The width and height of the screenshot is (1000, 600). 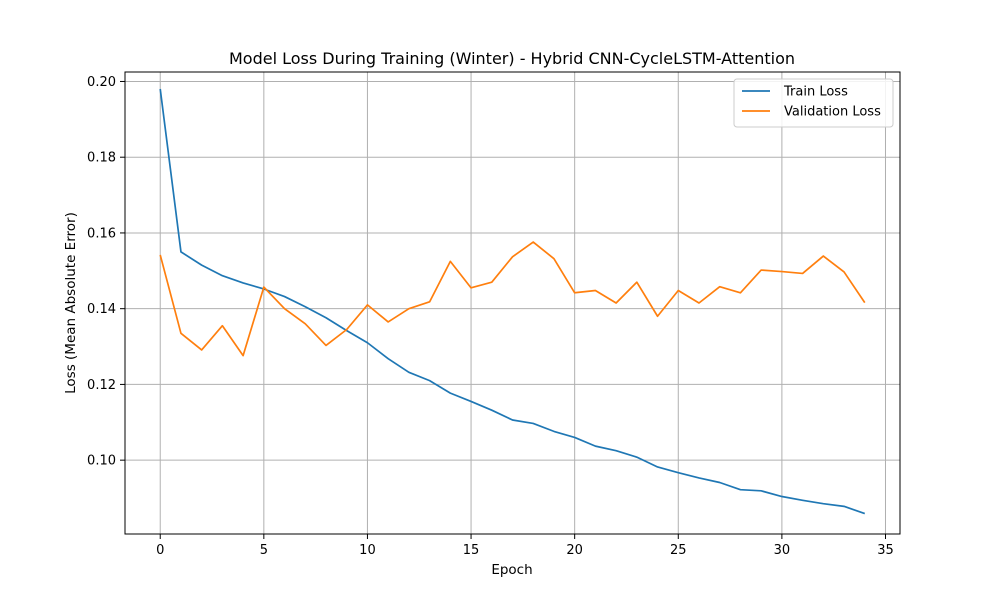 What do you see at coordinates (160, 550) in the screenshot?
I see `x-tick-label: 0` at bounding box center [160, 550].